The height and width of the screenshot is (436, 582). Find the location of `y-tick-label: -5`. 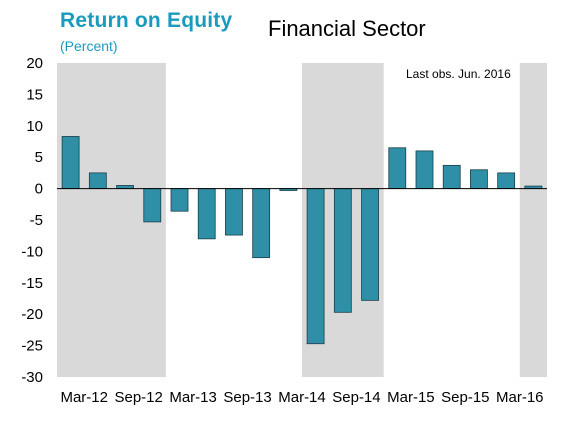

y-tick-label: -5 is located at coordinates (36, 220).